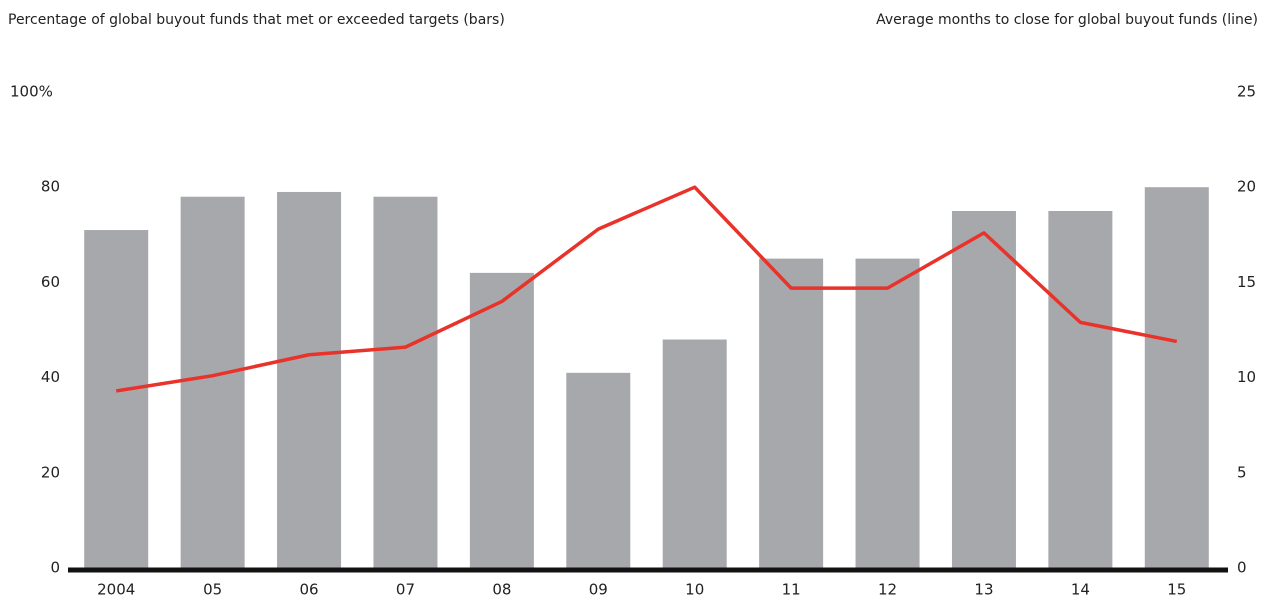  What do you see at coordinates (1176, 590) in the screenshot?
I see `x-tick-label: 15` at bounding box center [1176, 590].